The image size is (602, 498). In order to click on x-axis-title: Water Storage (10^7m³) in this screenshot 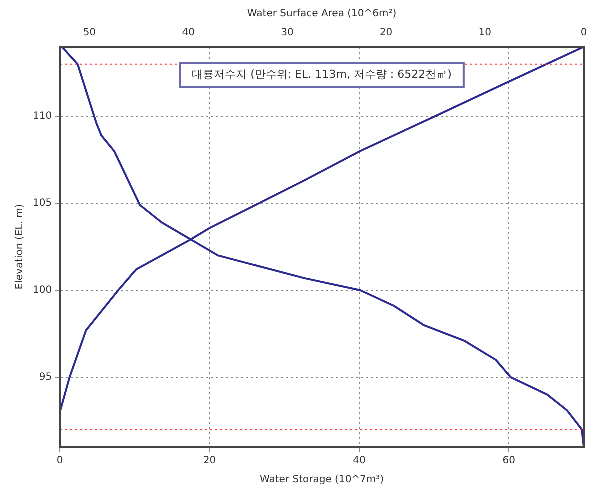, I will do `click(322, 480)`.